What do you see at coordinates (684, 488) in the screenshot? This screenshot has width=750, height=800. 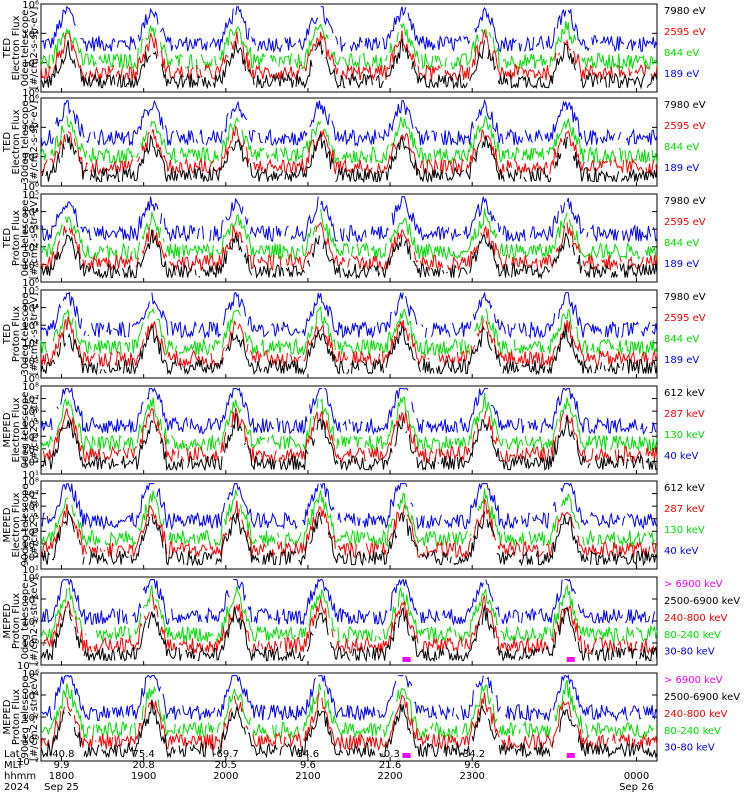 I see `legend-entry: 612 keV` at bounding box center [684, 488].